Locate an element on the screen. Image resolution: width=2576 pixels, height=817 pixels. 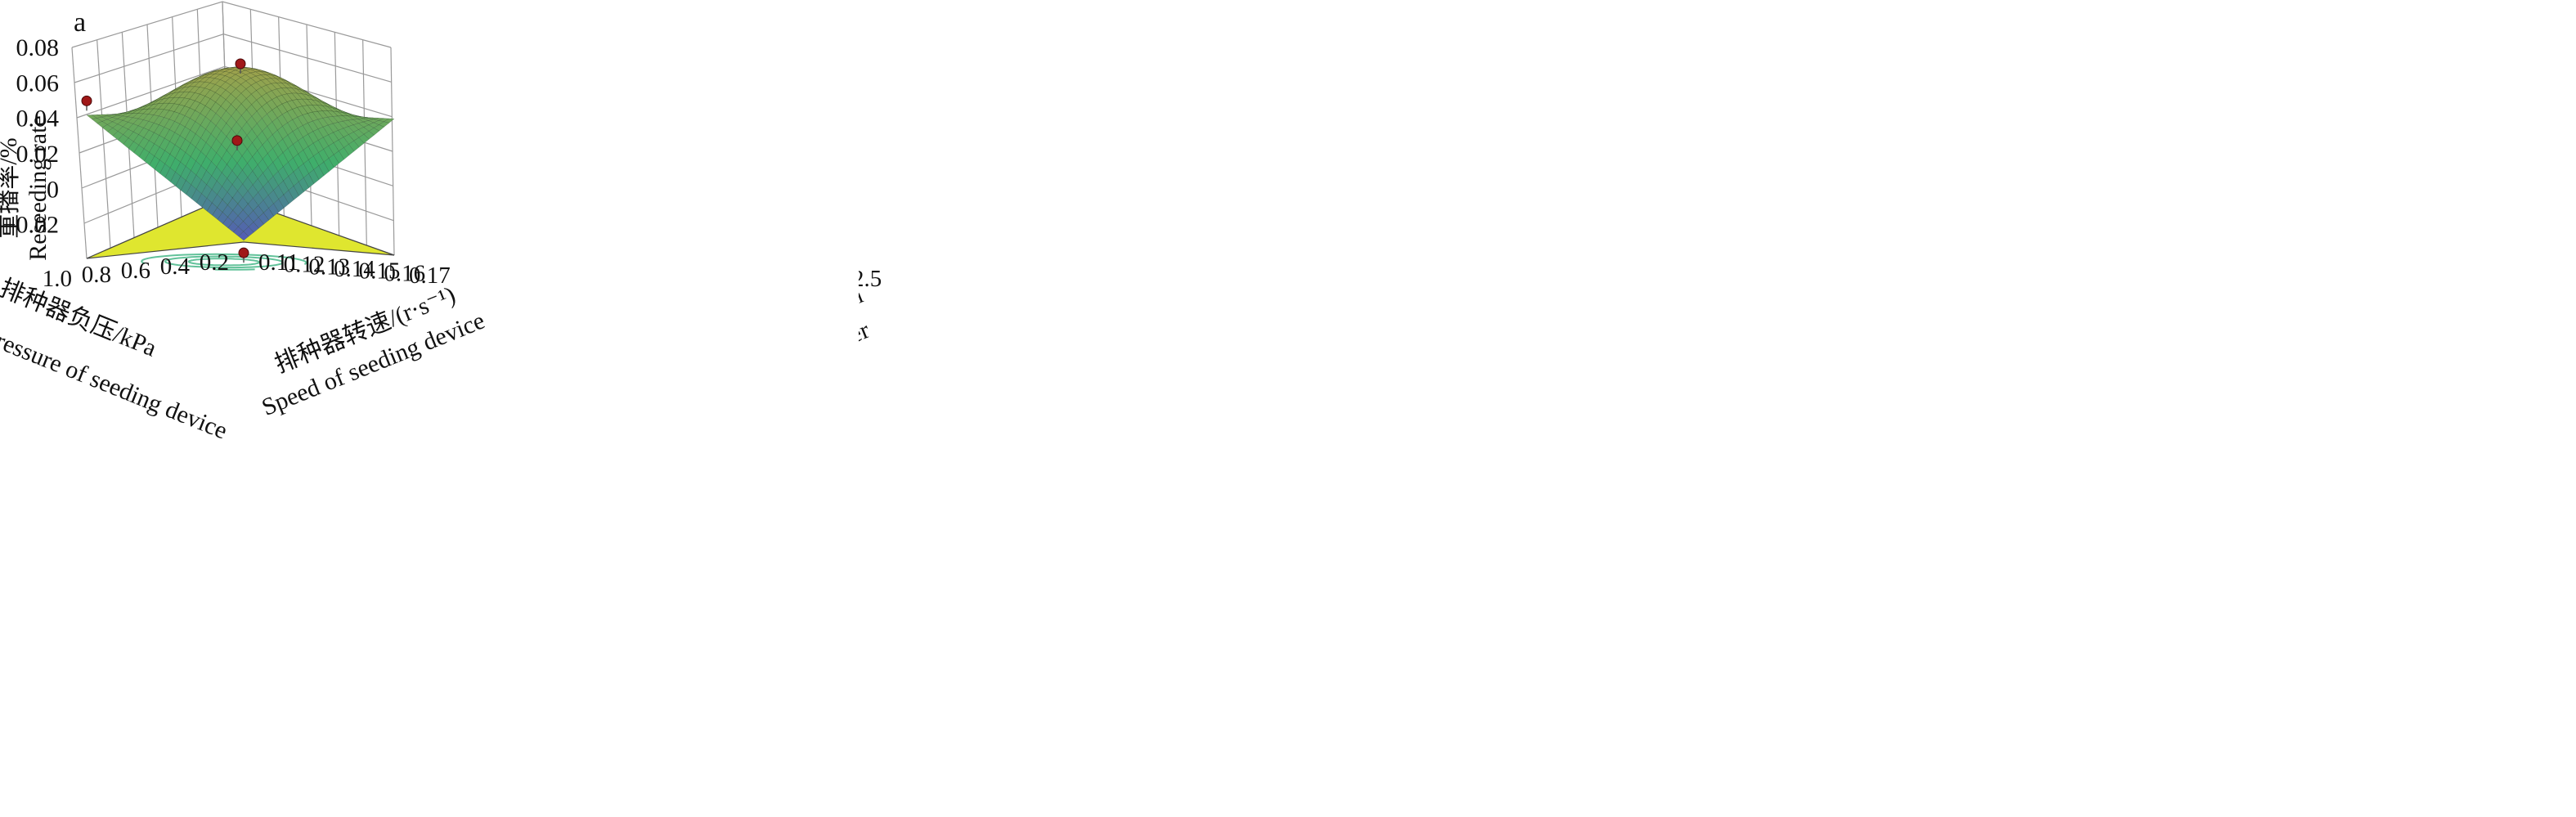
z-tick-label: 0.04 is located at coordinates (38, 118).